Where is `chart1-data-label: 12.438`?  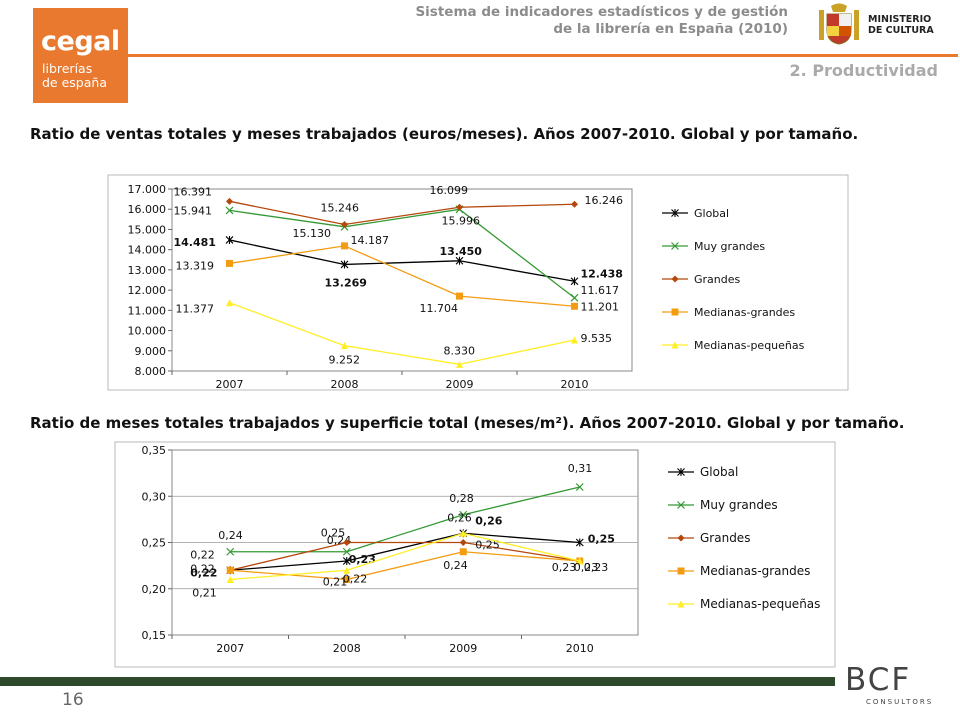 chart1-data-label: 12.438 is located at coordinates (602, 273).